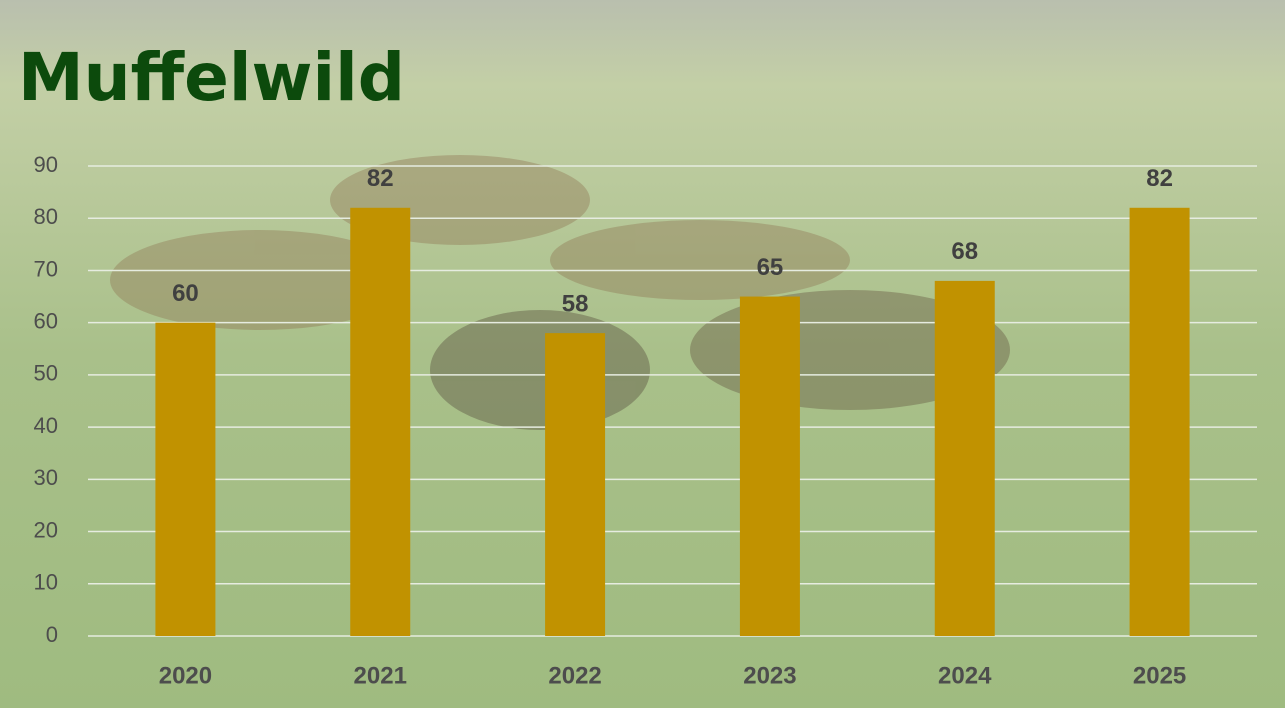  I want to click on y-tick-label: 50, so click(46, 373).